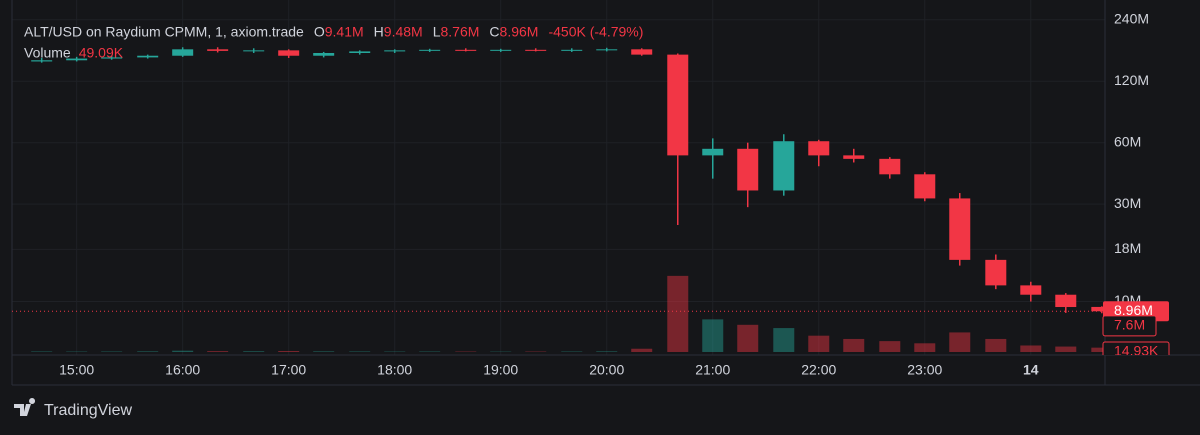  I want to click on last-price-label: 8.96M, so click(1133, 310).